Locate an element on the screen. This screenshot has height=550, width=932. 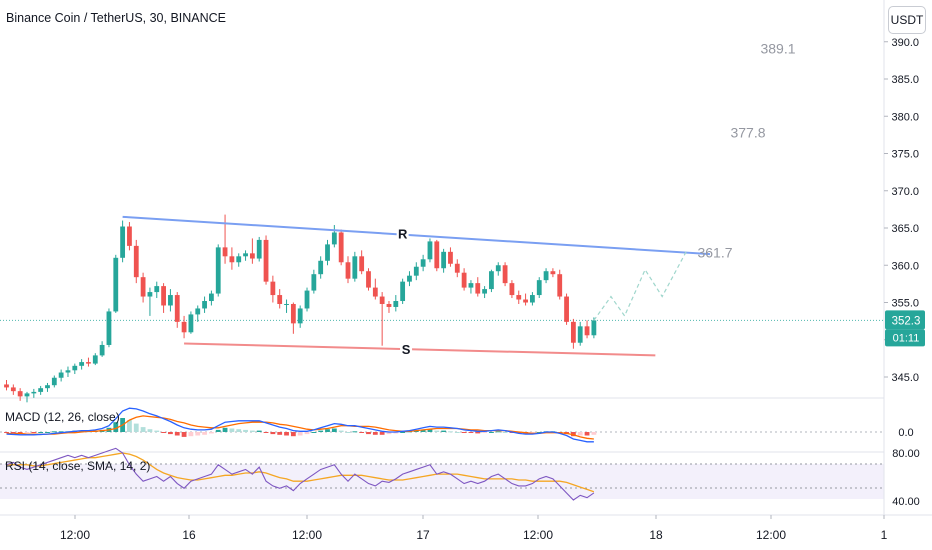
resistance-line is located at coordinates (416, 235).